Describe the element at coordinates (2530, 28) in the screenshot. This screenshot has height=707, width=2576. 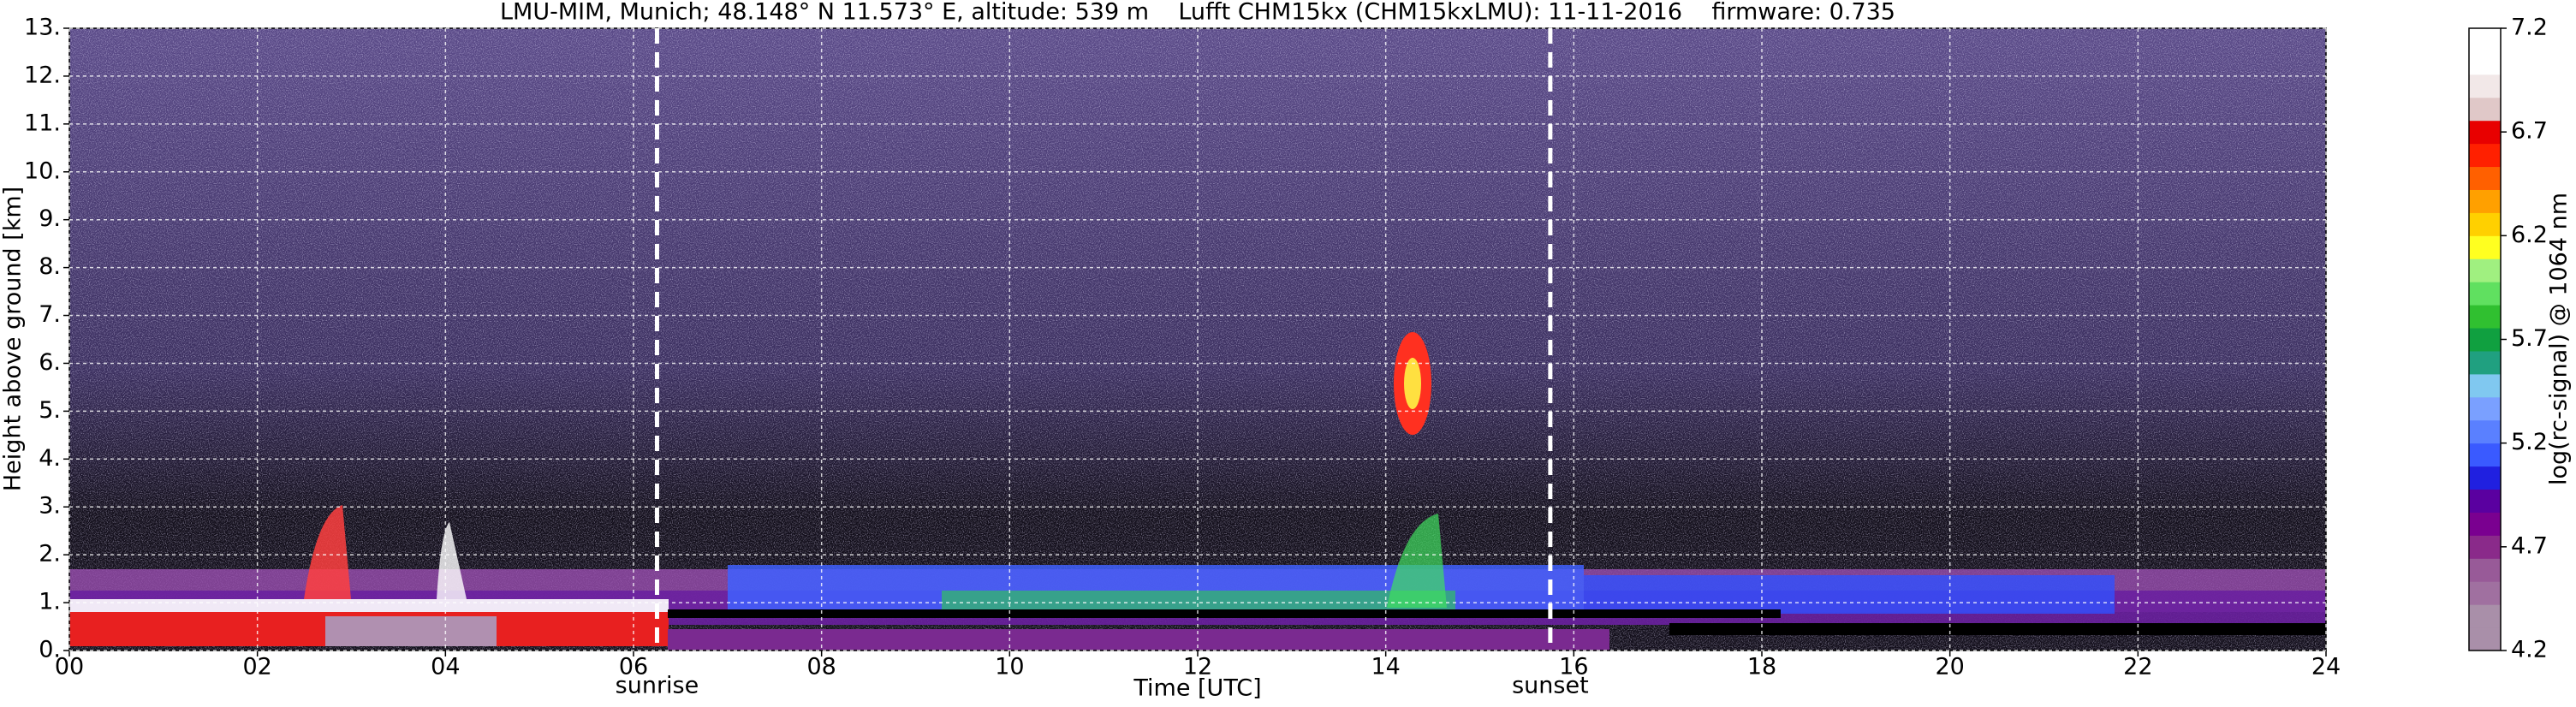
I see `colorbar-tick-label: 7.2` at that location.